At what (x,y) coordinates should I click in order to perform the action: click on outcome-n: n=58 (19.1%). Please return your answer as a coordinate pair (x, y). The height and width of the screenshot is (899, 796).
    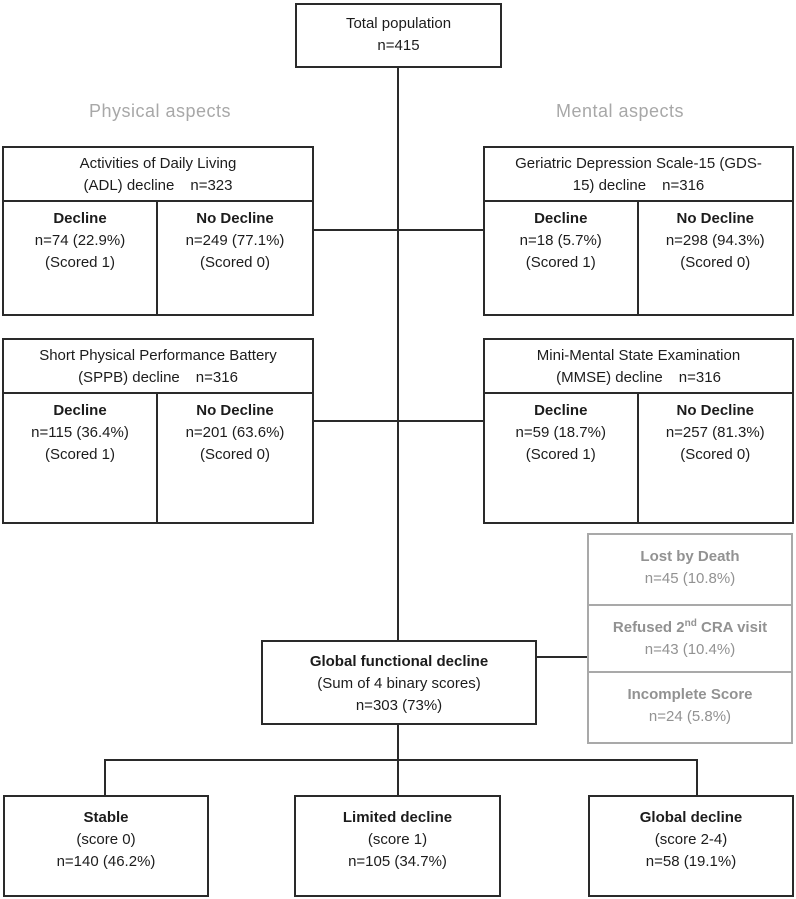
    Looking at the image, I should click on (691, 861).